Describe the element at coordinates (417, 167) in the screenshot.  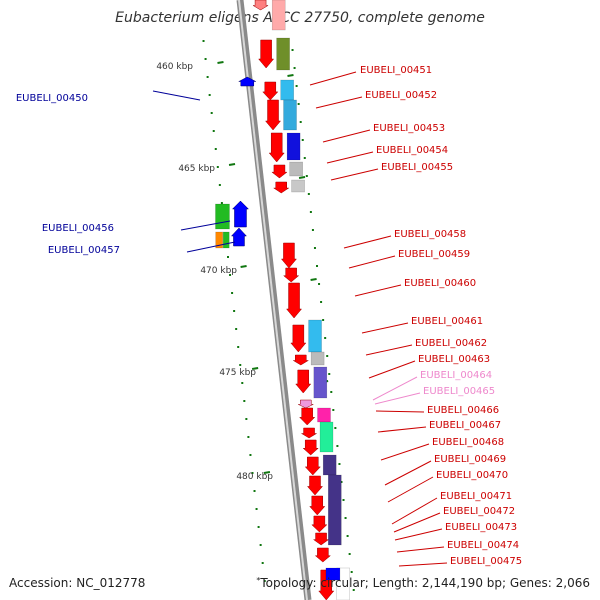
I see `gene-label: EUBELI_00455` at that location.